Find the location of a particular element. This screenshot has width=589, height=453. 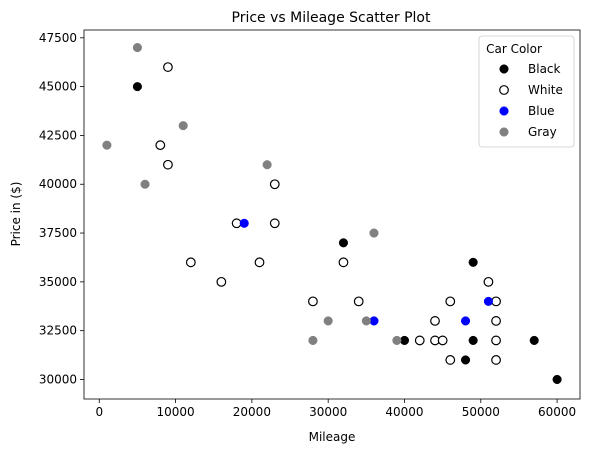

x-tick-label: 20000 is located at coordinates (252, 412).